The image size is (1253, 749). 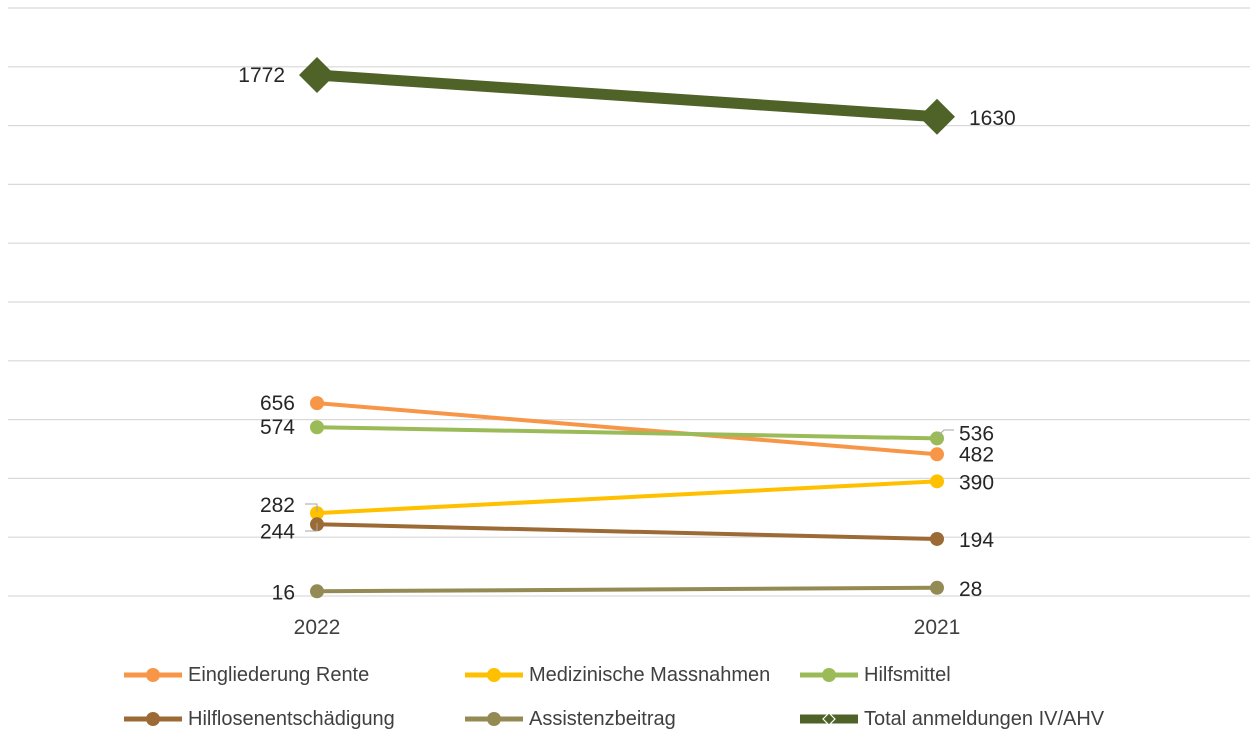 I want to click on data-label: 28, so click(x=970, y=589).